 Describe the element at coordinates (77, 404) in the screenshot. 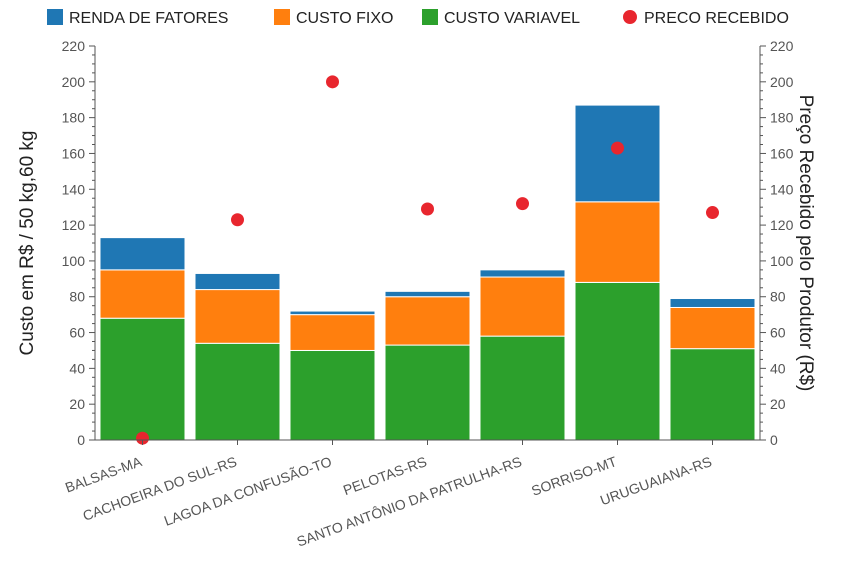

I see `y-tick-label-left: 20` at that location.